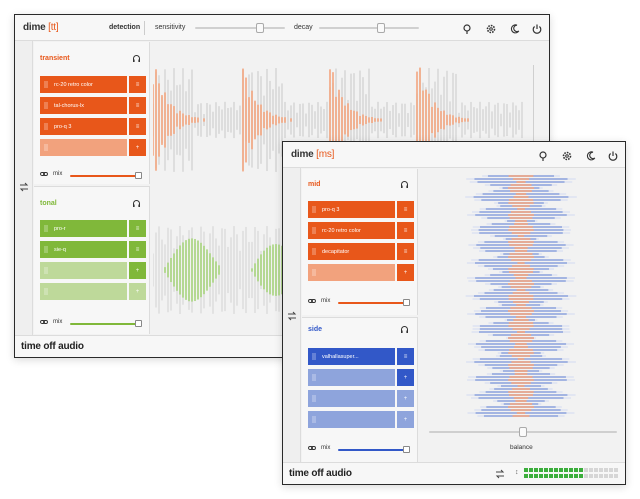  Describe the element at coordinates (93, 147) in the screenshot. I see `transient-slot-empty: +` at that location.